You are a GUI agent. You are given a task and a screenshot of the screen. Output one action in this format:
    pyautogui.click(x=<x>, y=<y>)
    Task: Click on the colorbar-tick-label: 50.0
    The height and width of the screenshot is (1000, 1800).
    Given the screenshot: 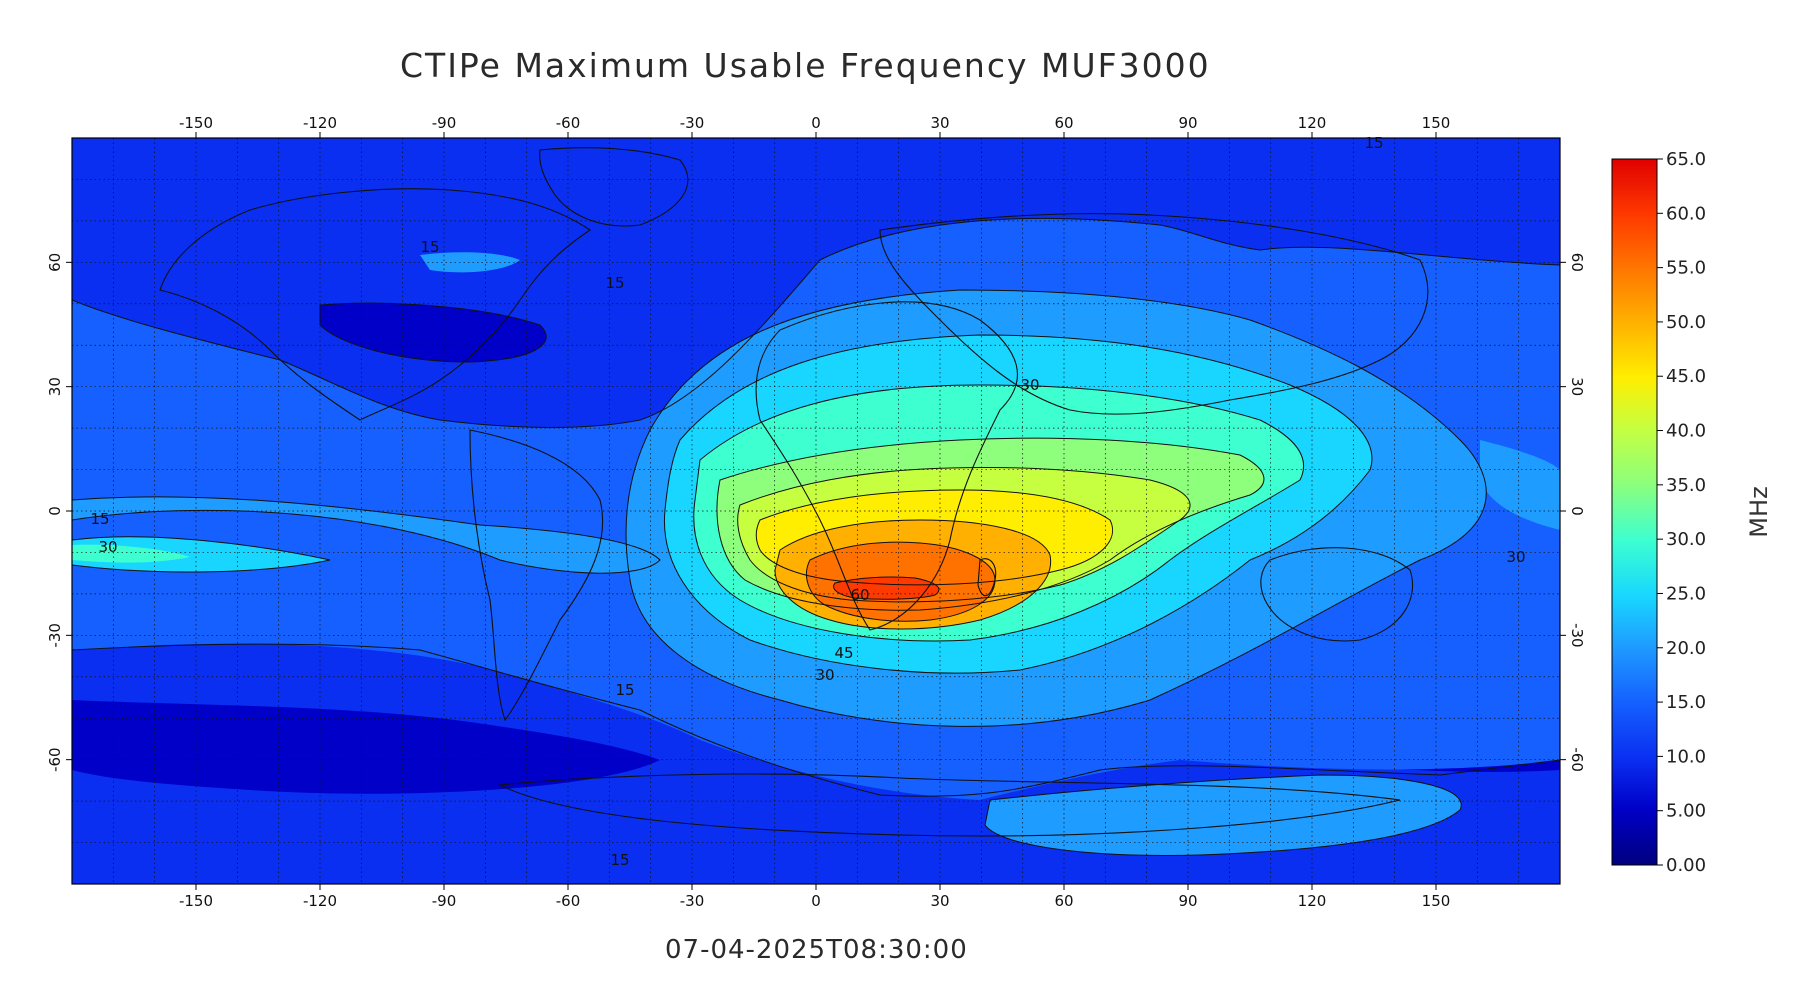 What is the action you would take?
    pyautogui.click(x=1686, y=322)
    